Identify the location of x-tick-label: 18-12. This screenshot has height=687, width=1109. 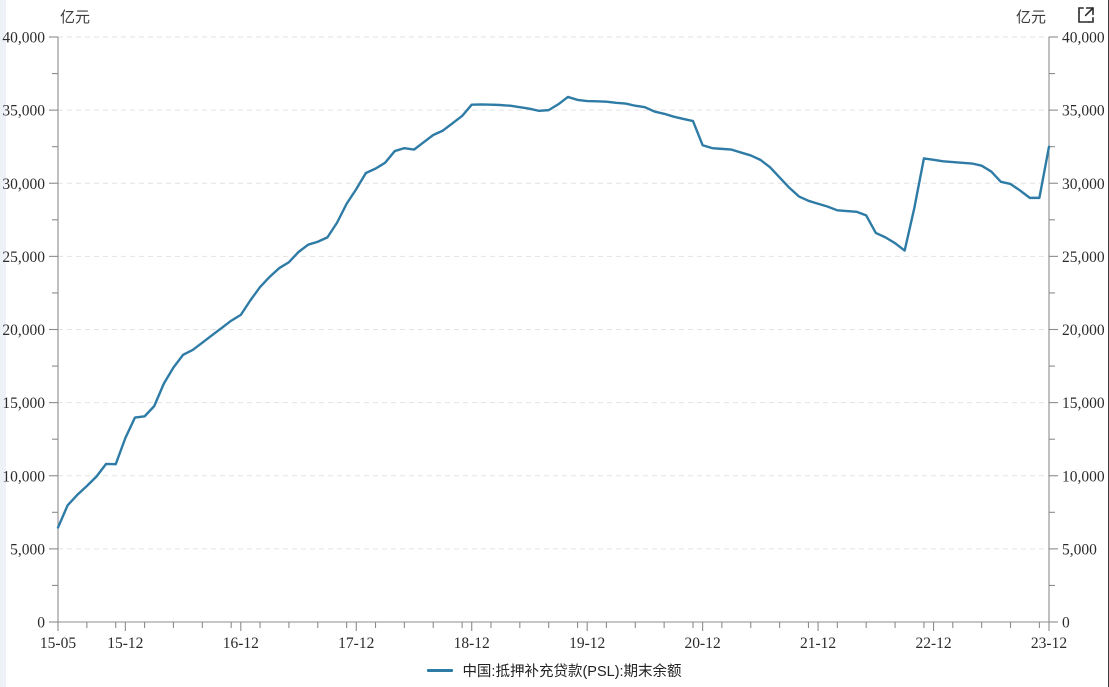
(472, 643).